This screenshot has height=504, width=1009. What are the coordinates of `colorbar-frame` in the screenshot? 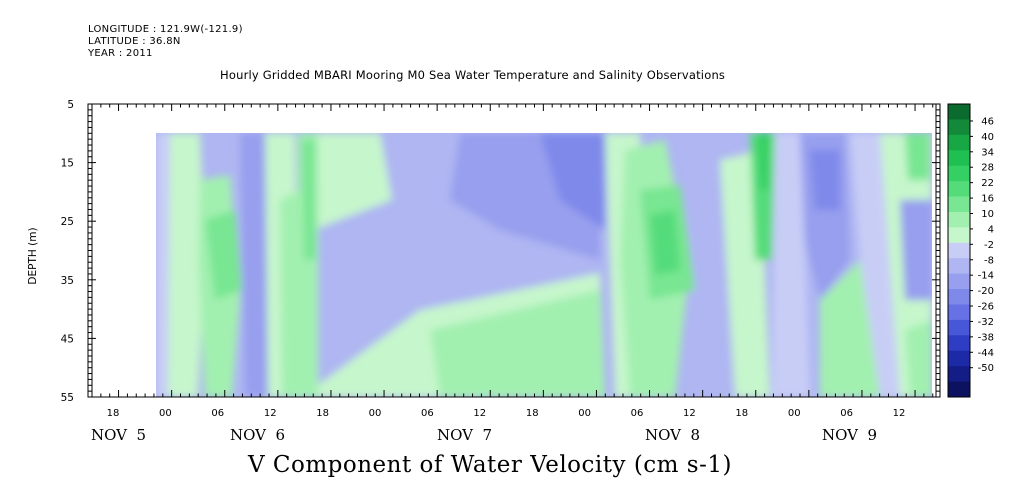 It's located at (959, 250).